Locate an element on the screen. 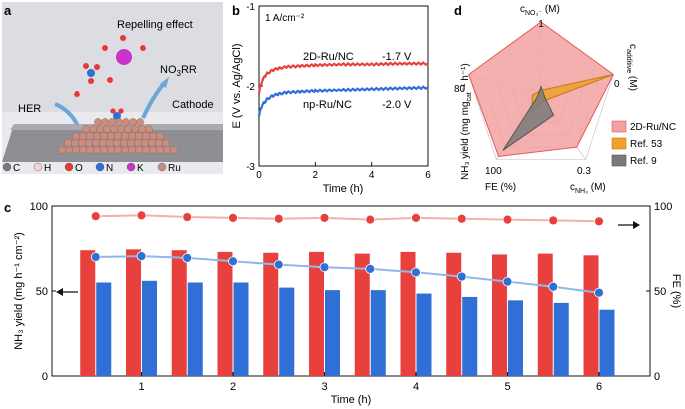  c-xtick-label: 3 is located at coordinates (324, 387).